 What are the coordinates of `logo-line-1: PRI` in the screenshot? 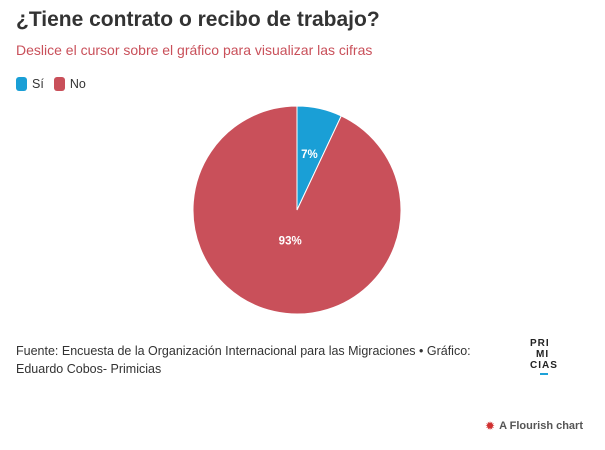 It's located at (540, 343).